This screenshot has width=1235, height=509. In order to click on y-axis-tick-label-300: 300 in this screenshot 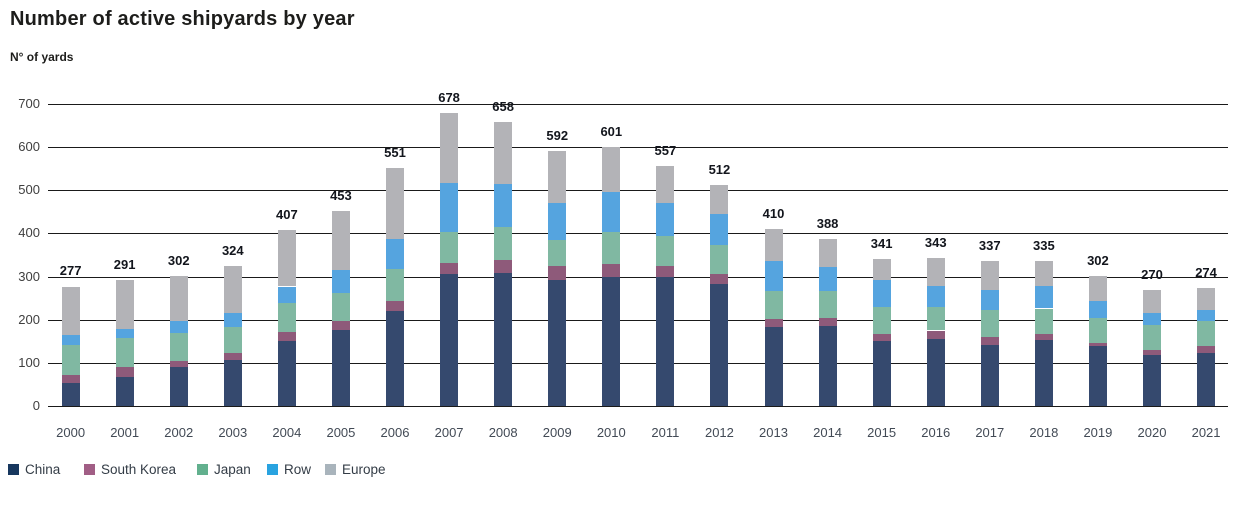, I will do `click(29, 276)`.